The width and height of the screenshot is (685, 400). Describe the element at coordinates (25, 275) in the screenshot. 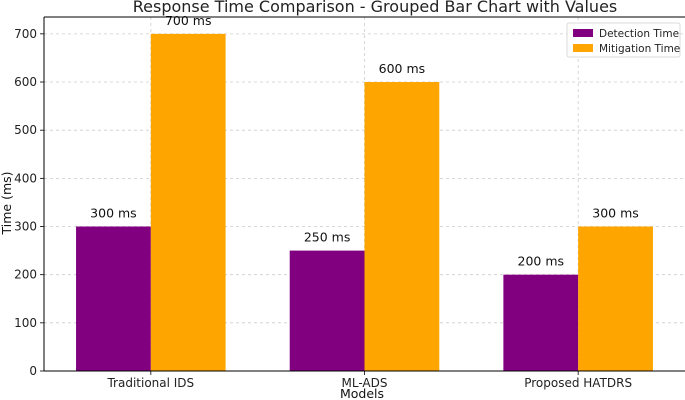

I see `y-tick-label: 200` at that location.